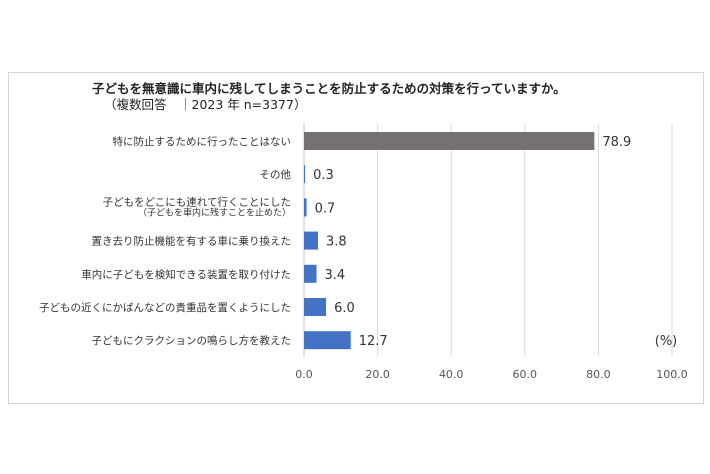 This screenshot has height=474, width=710. What do you see at coordinates (329, 88) in the screenshot?
I see `chart-title: 子どもを無意識に車内に残してしまうことを防止するための対策を行っていますか。` at bounding box center [329, 88].